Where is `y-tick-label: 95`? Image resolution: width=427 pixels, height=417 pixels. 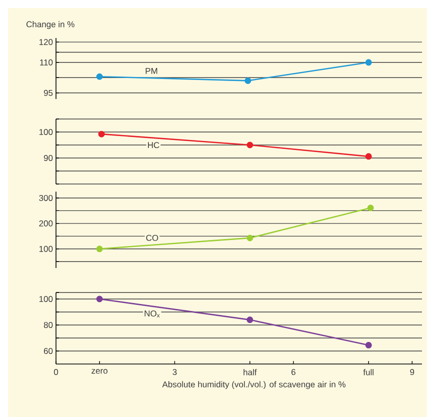
y-tick-label: 95 is located at coordinates (48, 93).